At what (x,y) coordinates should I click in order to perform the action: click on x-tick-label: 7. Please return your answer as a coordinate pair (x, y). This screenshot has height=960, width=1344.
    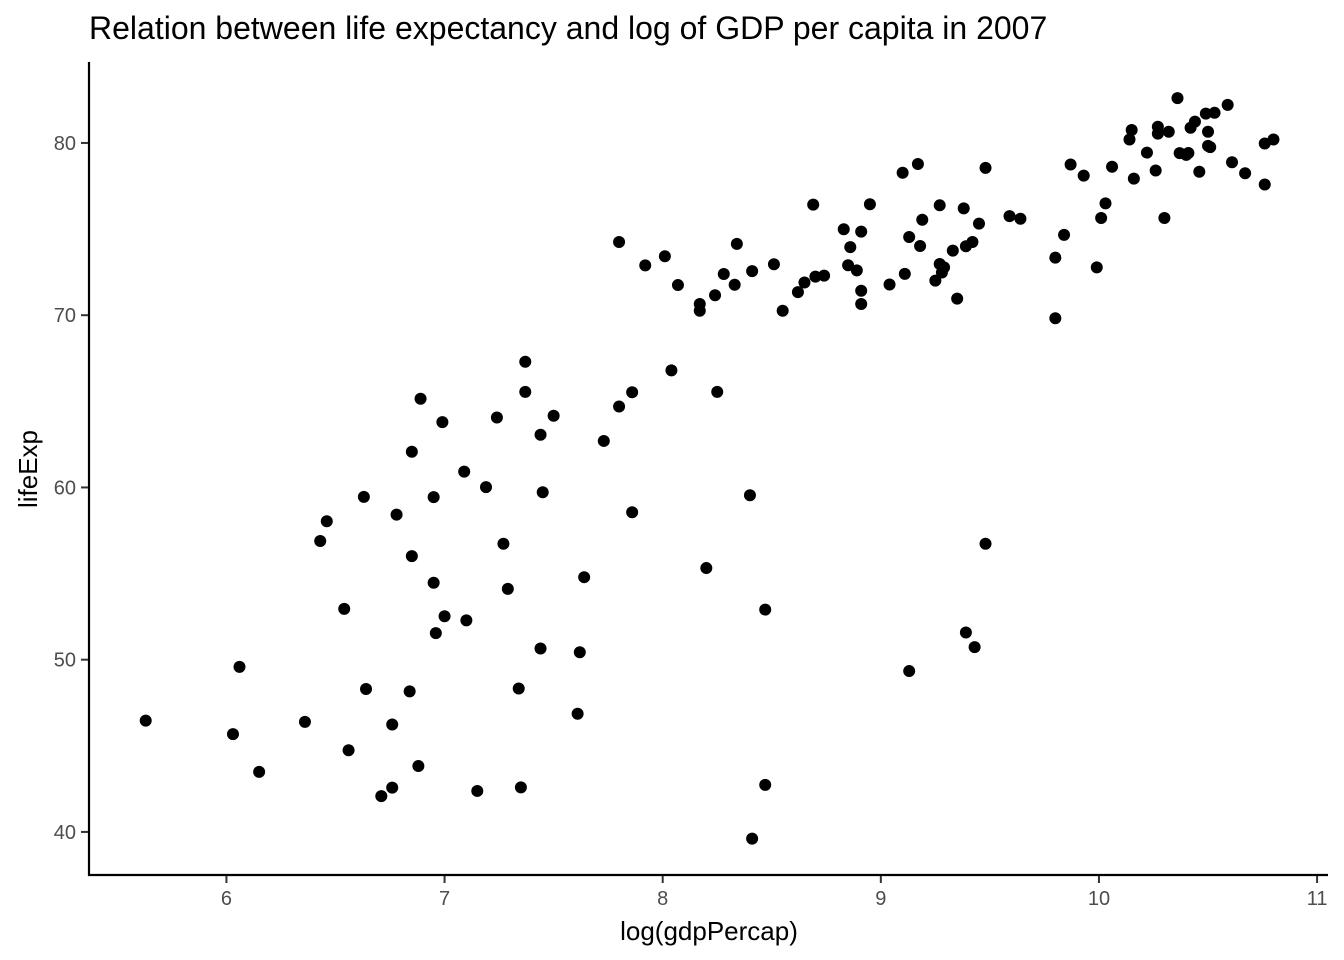
    Looking at the image, I should click on (444, 899).